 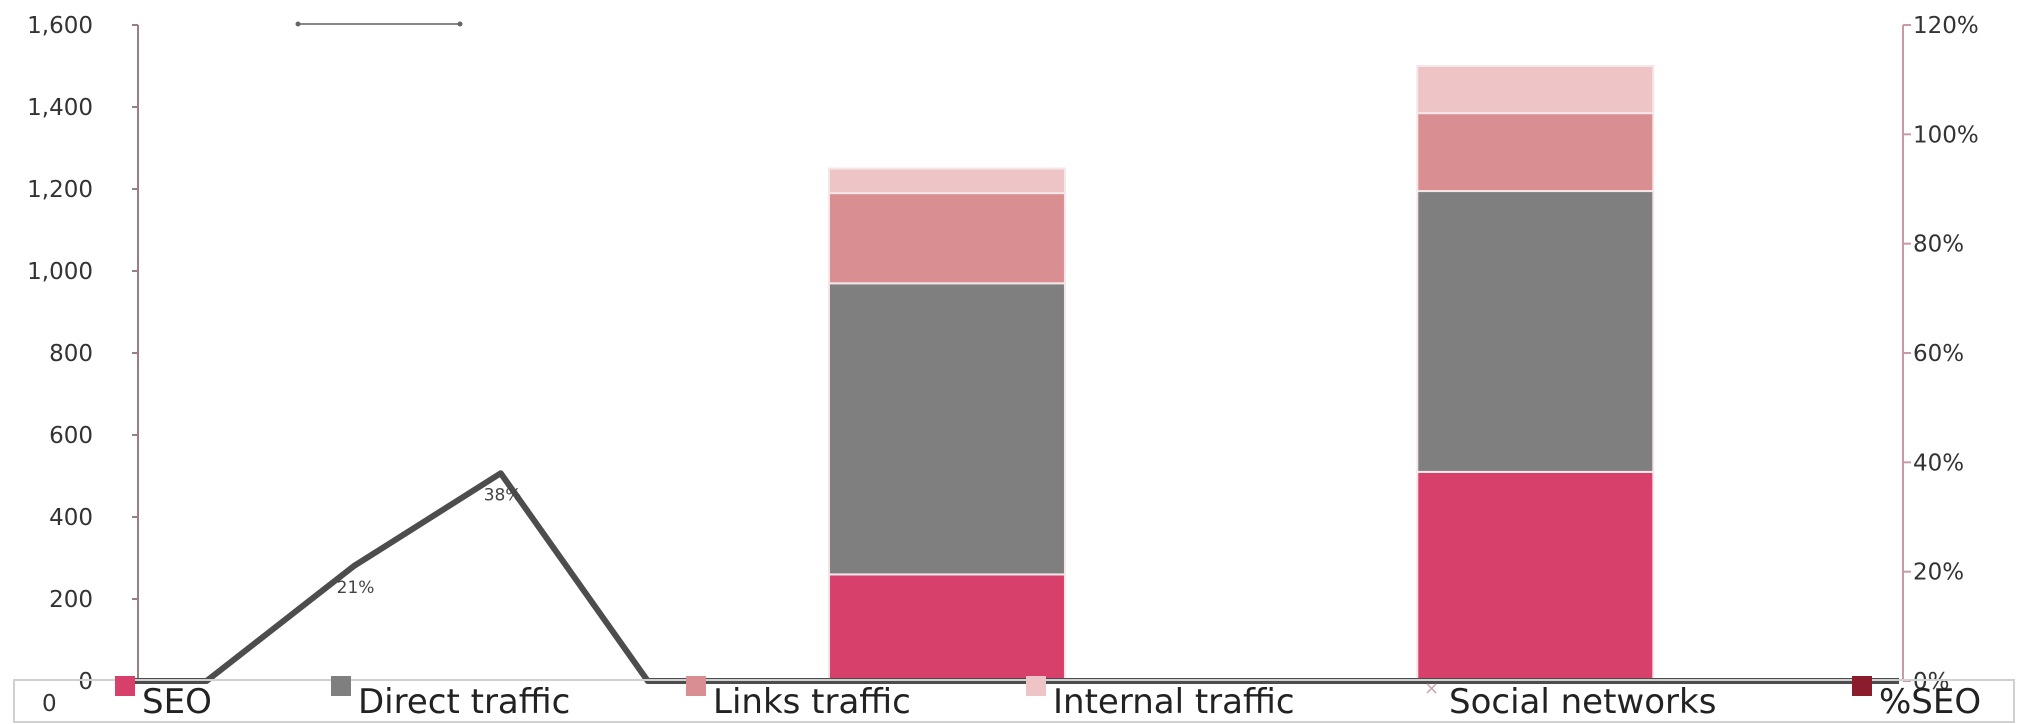 I want to click on legend-item: Direct traffic, so click(x=450, y=699).